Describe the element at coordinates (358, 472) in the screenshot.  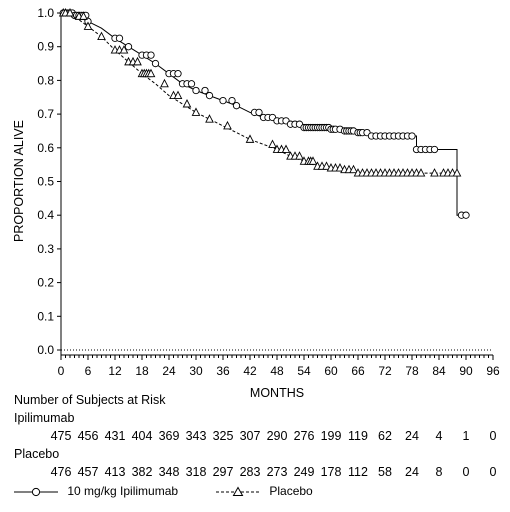
I see `risk-table-cell: 112` at that location.